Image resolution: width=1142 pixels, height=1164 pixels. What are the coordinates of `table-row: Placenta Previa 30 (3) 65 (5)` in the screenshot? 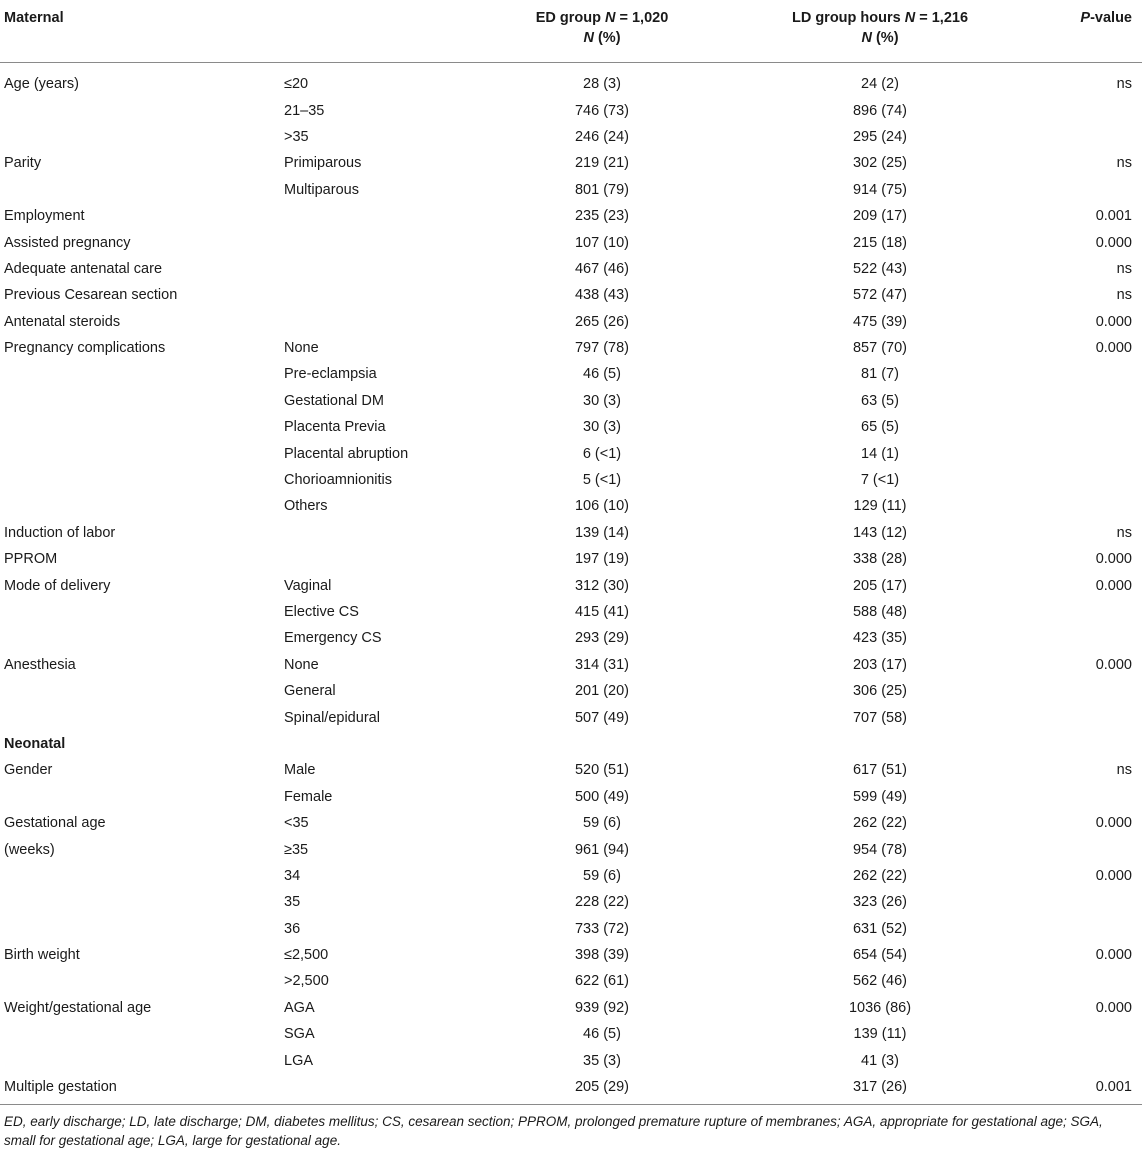 It's located at (571, 427).